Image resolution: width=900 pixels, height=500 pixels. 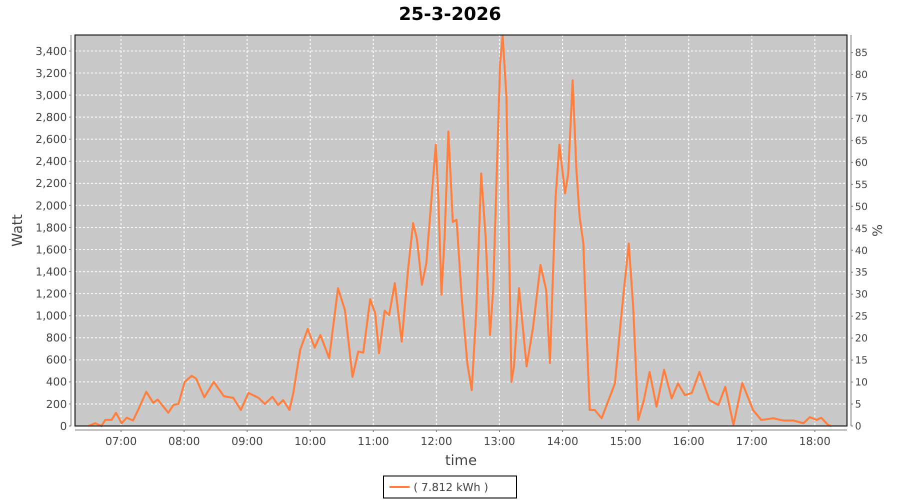 What do you see at coordinates (51, 316) in the screenshot?
I see `y-tick-label: 1,000` at bounding box center [51, 316].